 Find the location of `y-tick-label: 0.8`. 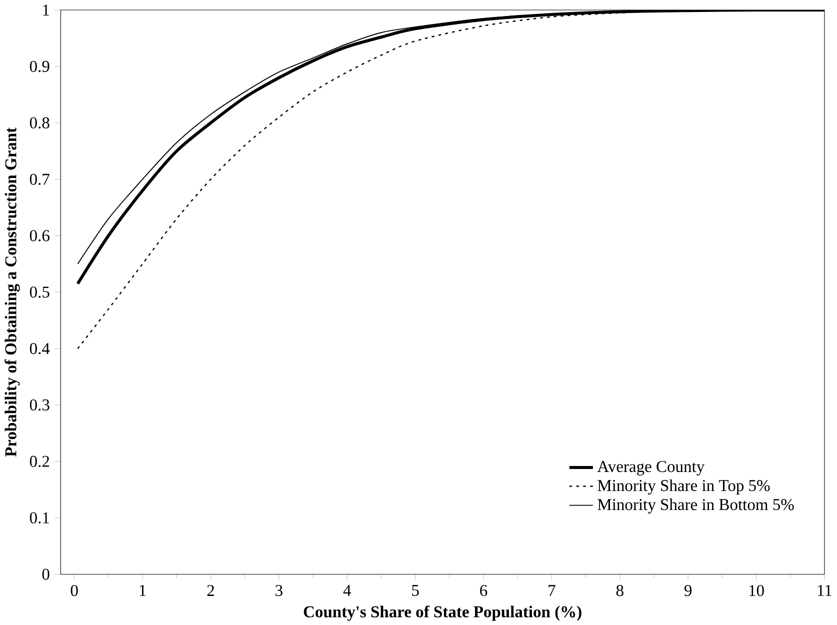

y-tick-label: 0.8 is located at coordinates (40, 122).